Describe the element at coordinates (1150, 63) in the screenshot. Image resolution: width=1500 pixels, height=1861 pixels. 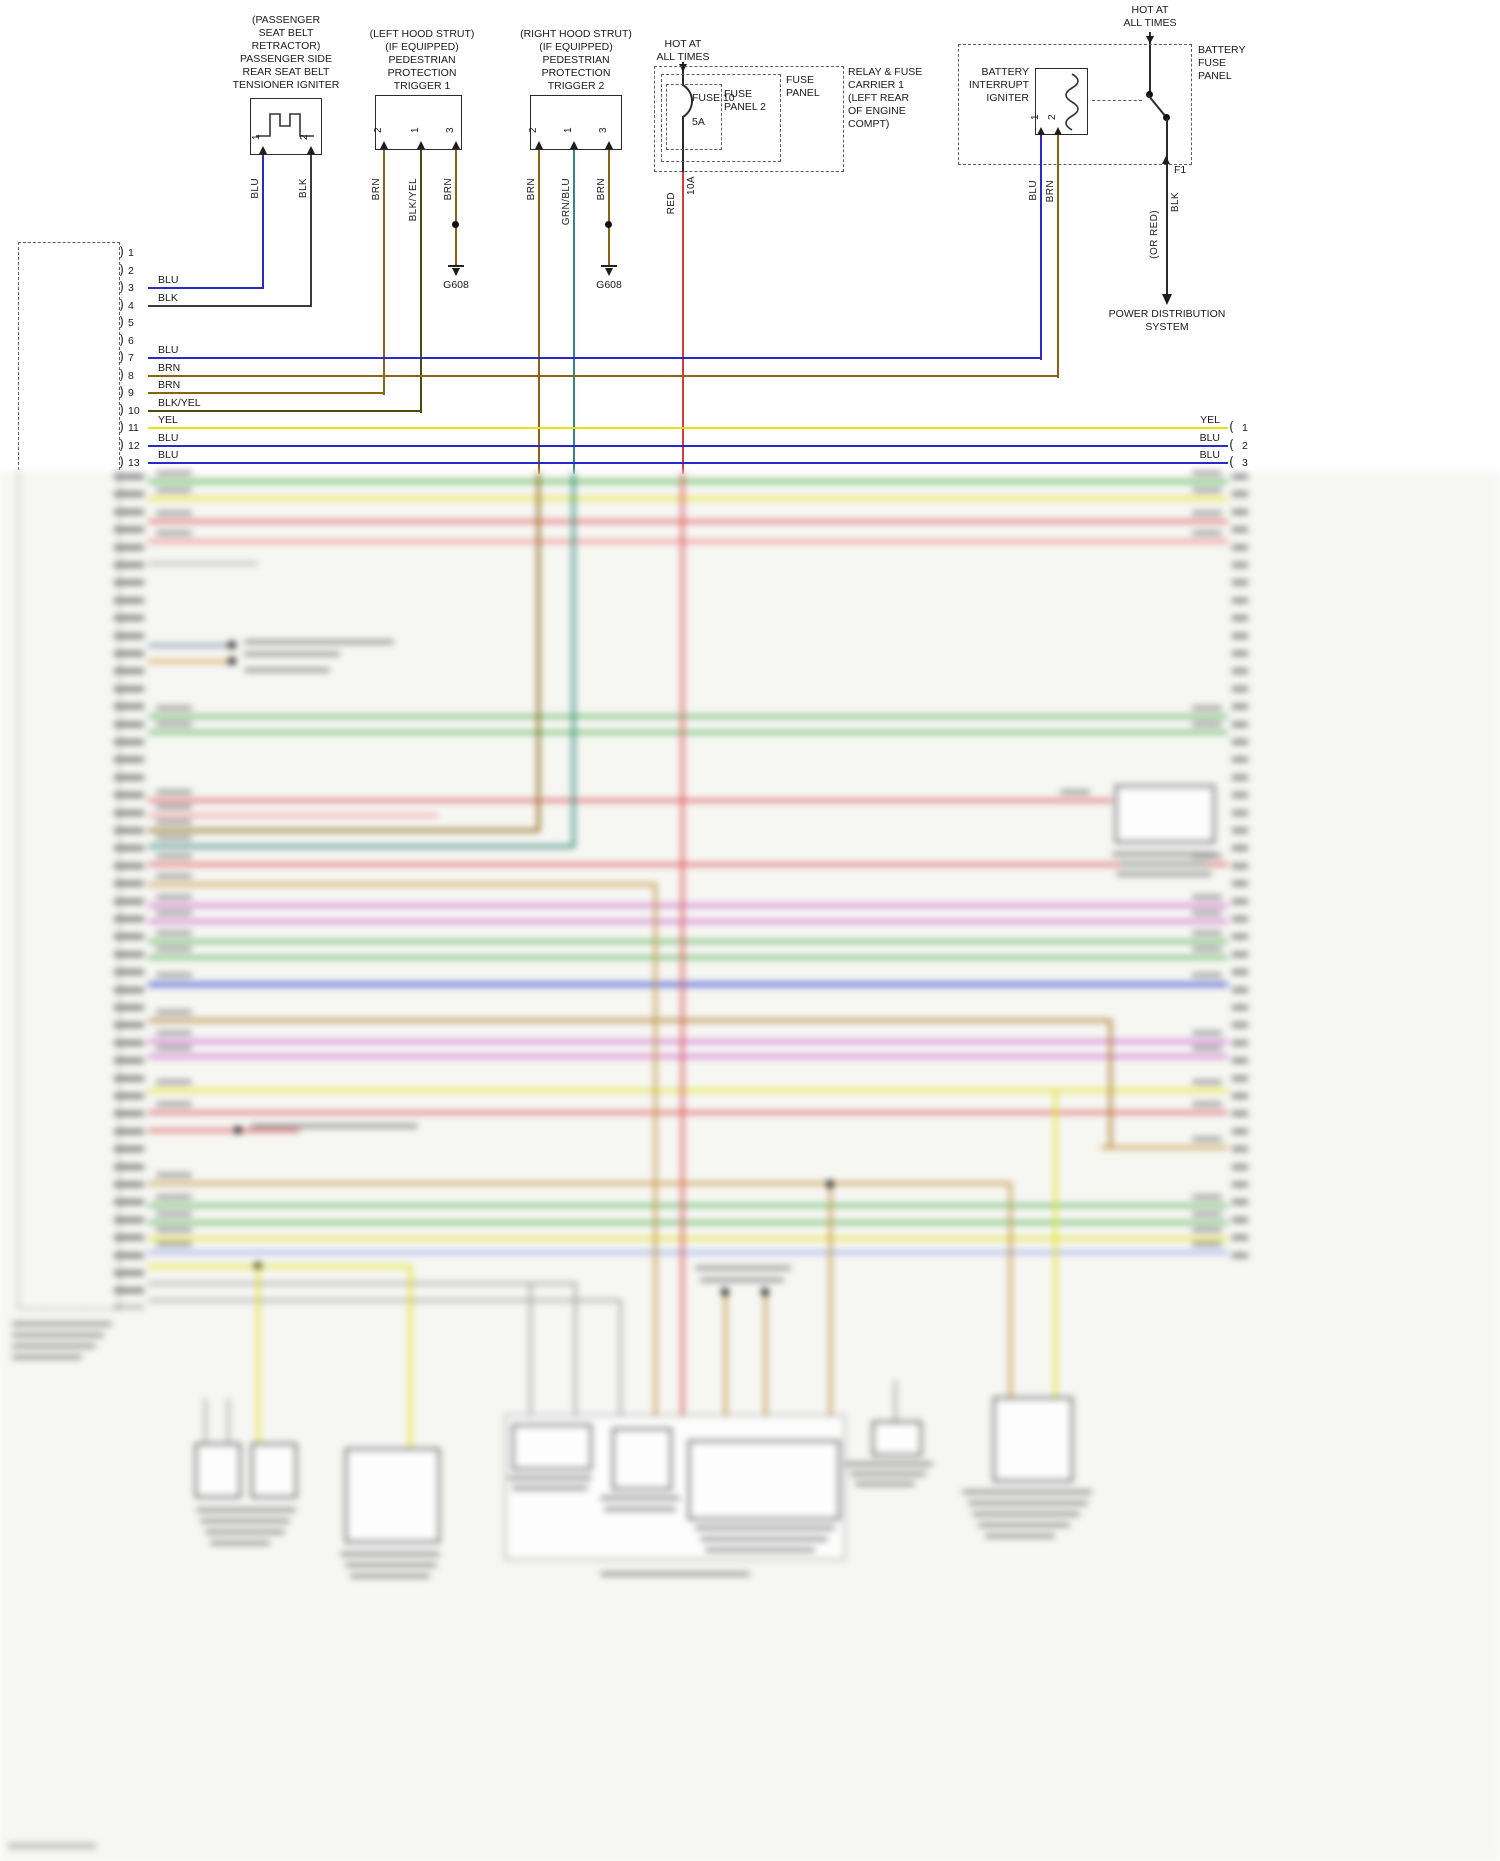
I see `wire-feed` at that location.